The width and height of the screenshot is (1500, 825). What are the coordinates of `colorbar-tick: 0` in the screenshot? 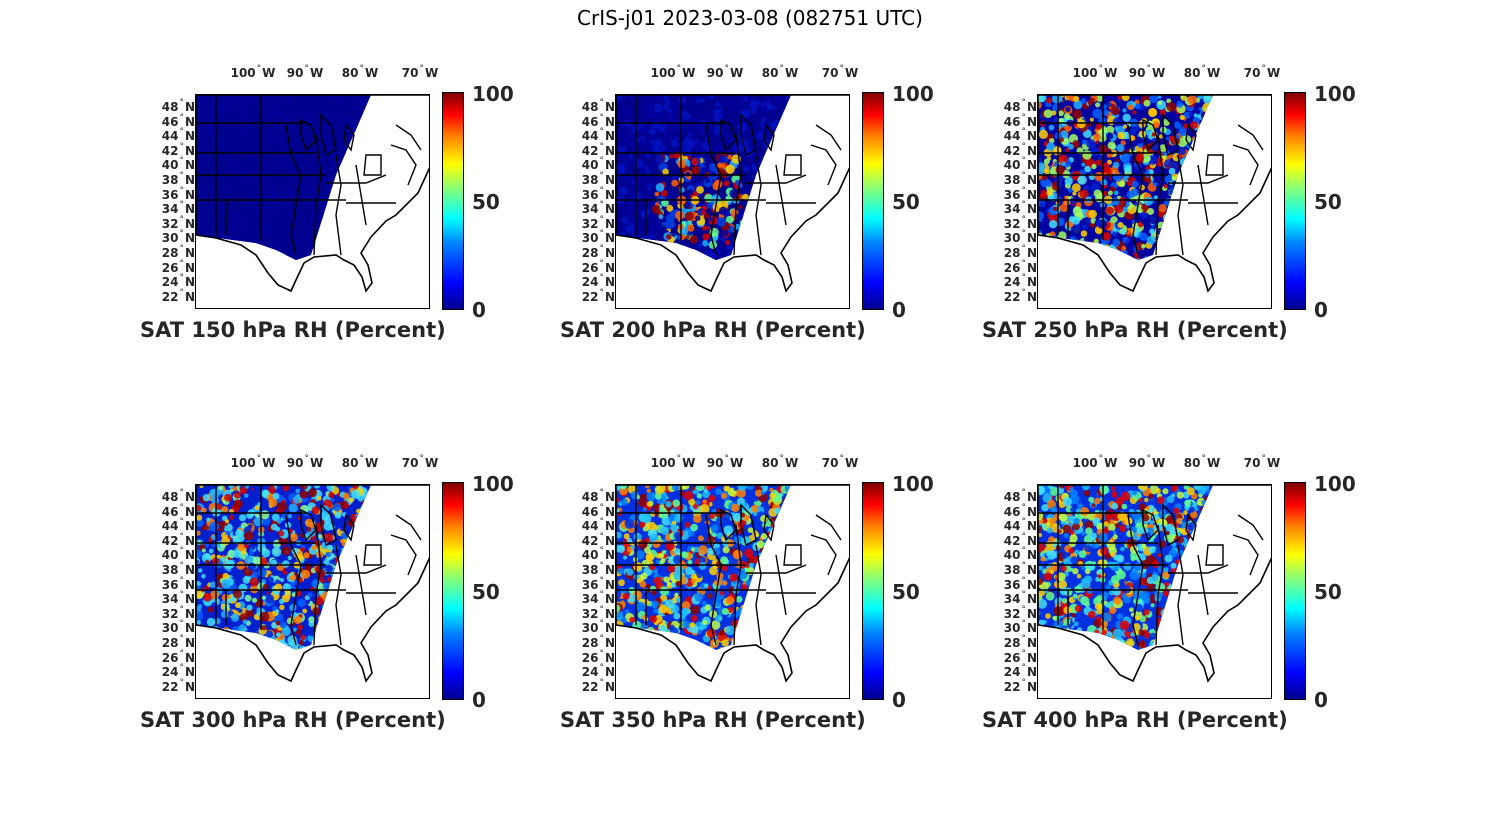 It's located at (479, 700).